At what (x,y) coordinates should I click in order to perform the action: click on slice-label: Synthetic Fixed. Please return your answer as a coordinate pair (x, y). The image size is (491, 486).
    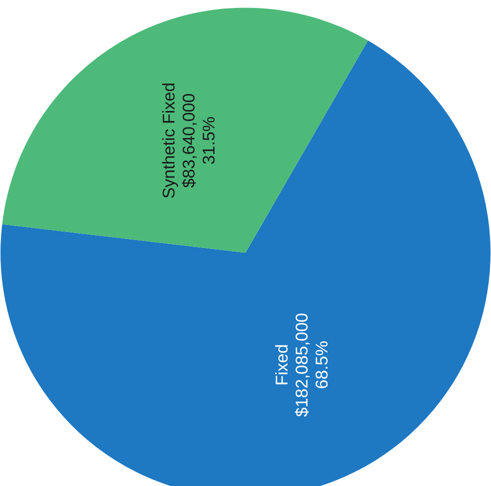
    Looking at the image, I should click on (169, 140).